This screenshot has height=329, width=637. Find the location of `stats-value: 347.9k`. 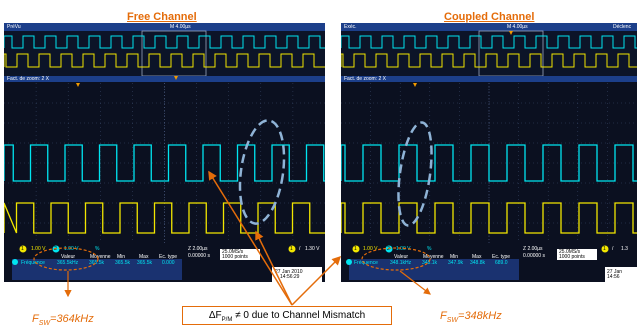

stats-value: 347.9k is located at coordinates (456, 263).